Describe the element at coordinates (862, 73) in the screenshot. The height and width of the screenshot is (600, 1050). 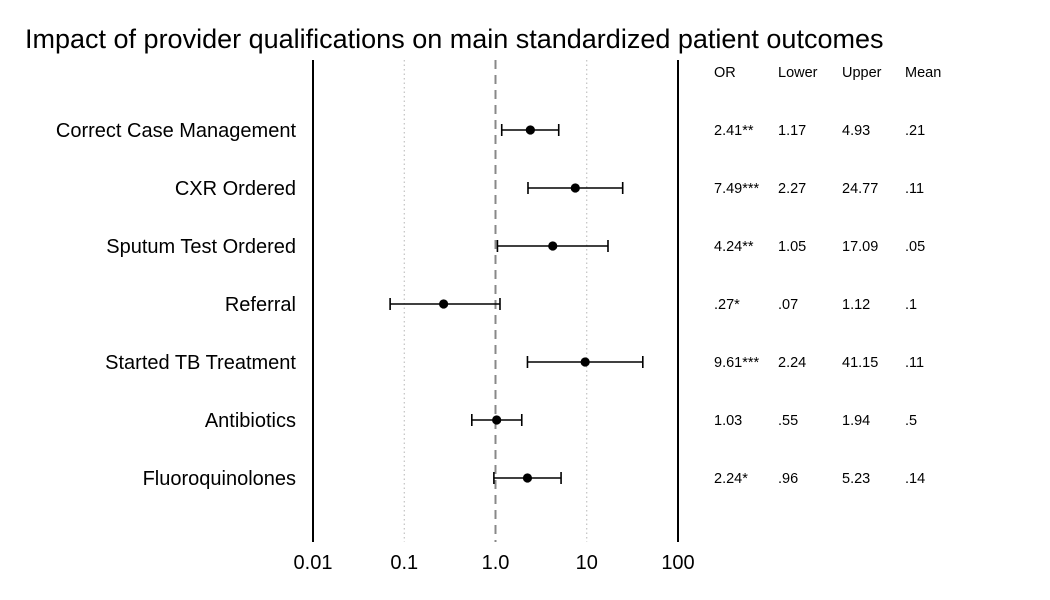
I see `table-header: Upper` at that location.